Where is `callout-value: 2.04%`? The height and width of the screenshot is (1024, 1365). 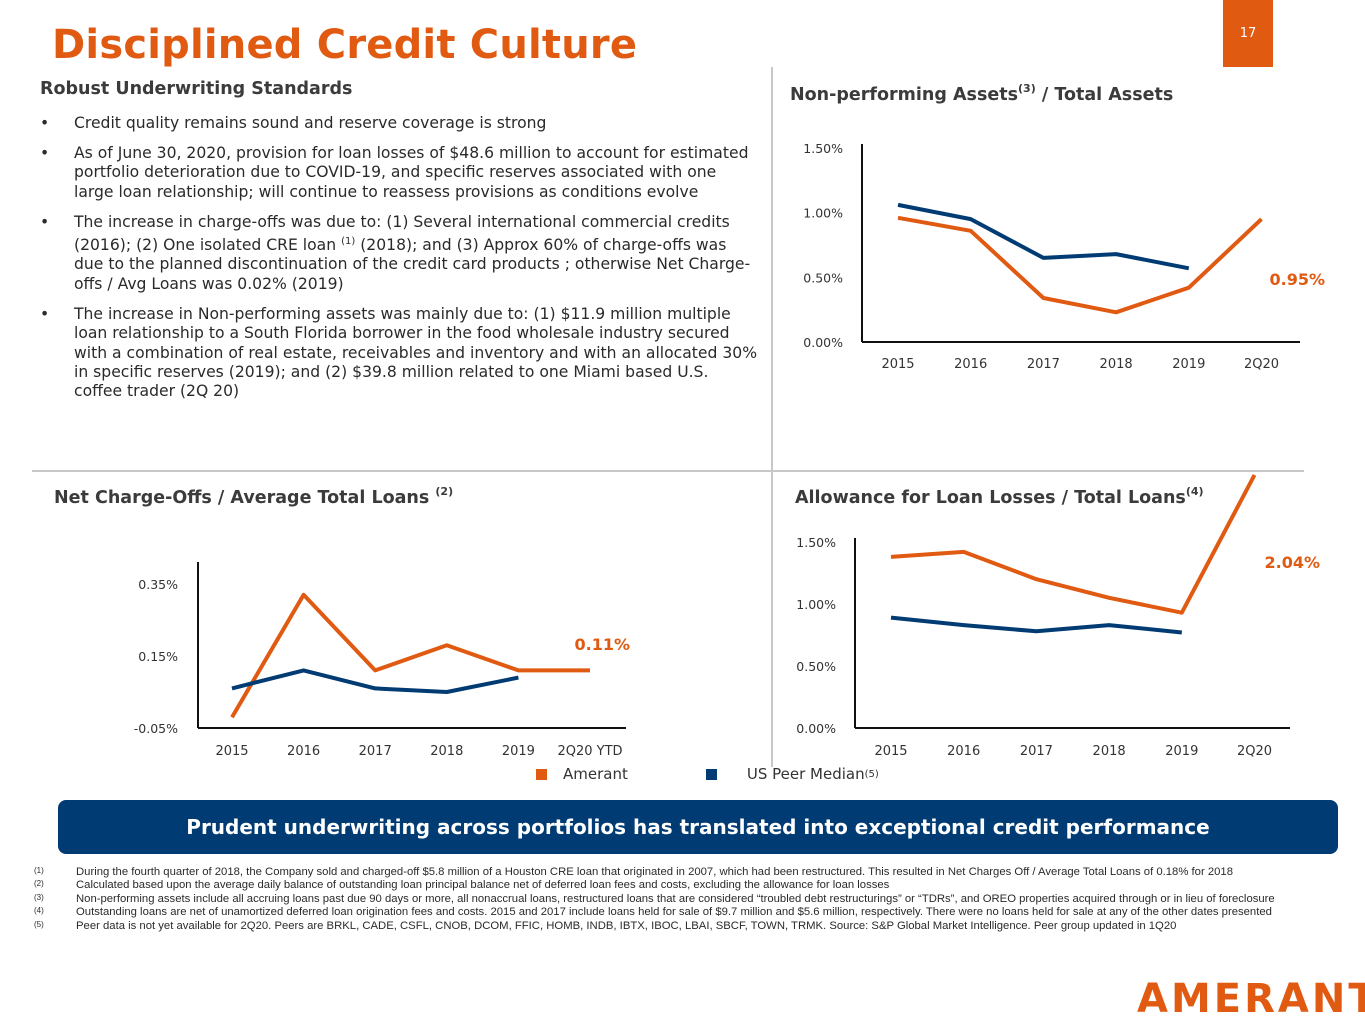
callout-value: 2.04% is located at coordinates (1292, 562).